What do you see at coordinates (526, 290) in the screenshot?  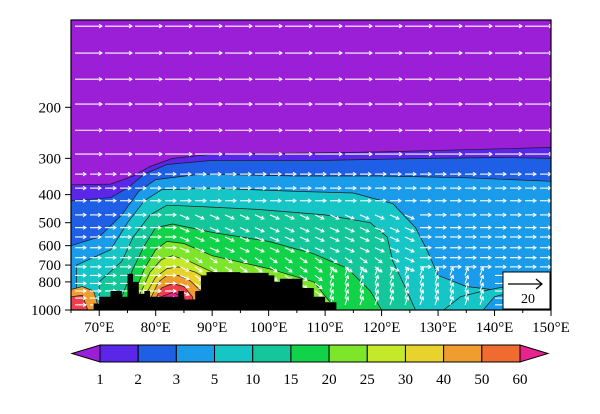 I see `reference-vector-box: 20` at bounding box center [526, 290].